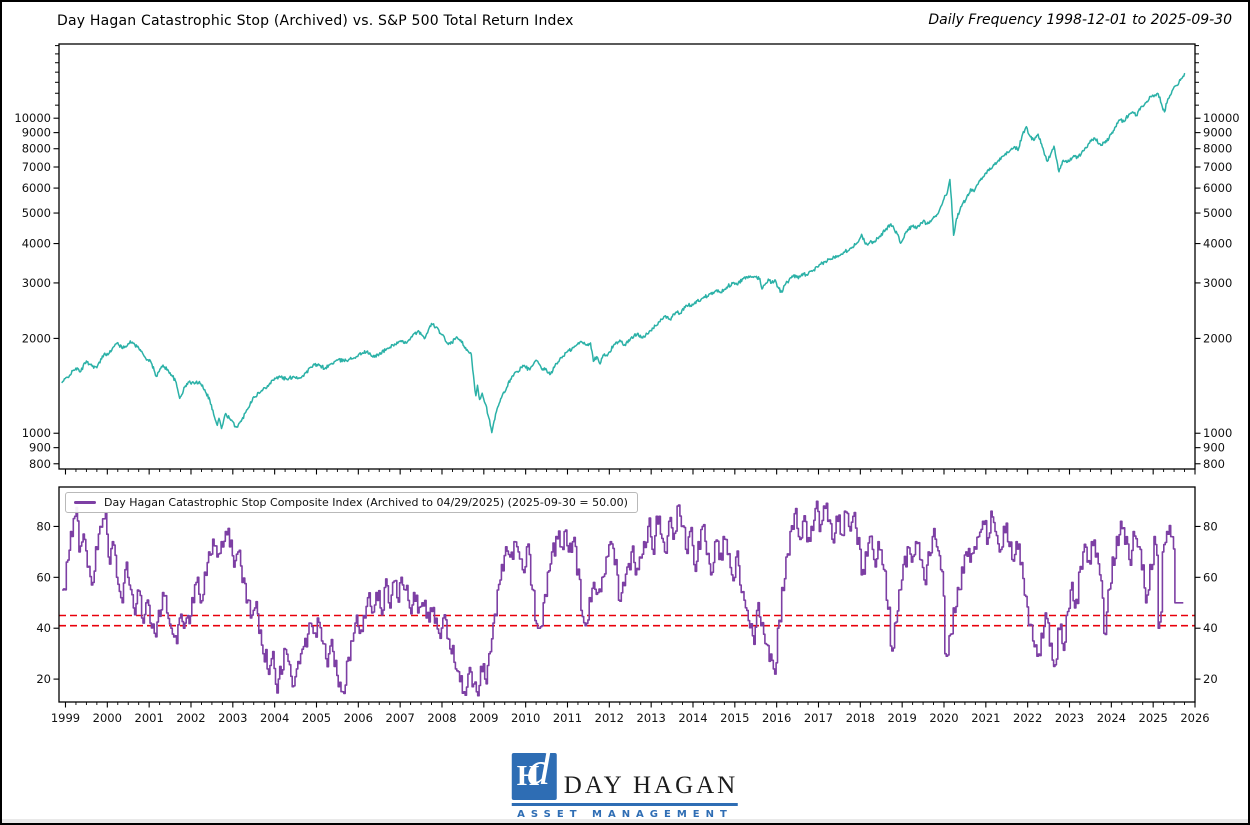  Describe the element at coordinates (85, 502) in the screenshot. I see `legend-line-swatch` at that location.